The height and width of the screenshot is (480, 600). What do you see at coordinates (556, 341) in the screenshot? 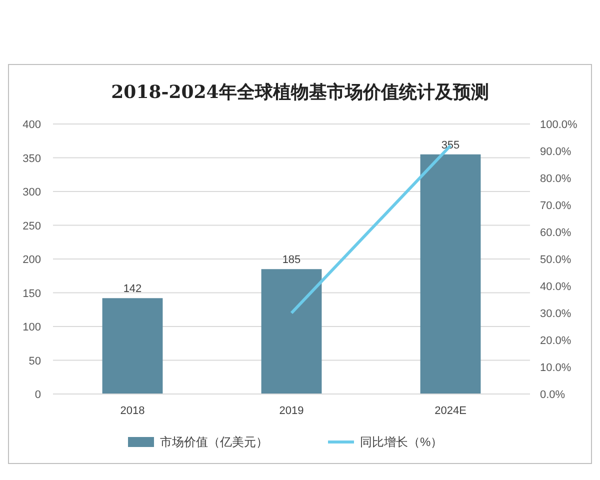
I see `y2-tick-label: 20.0%` at bounding box center [556, 341].